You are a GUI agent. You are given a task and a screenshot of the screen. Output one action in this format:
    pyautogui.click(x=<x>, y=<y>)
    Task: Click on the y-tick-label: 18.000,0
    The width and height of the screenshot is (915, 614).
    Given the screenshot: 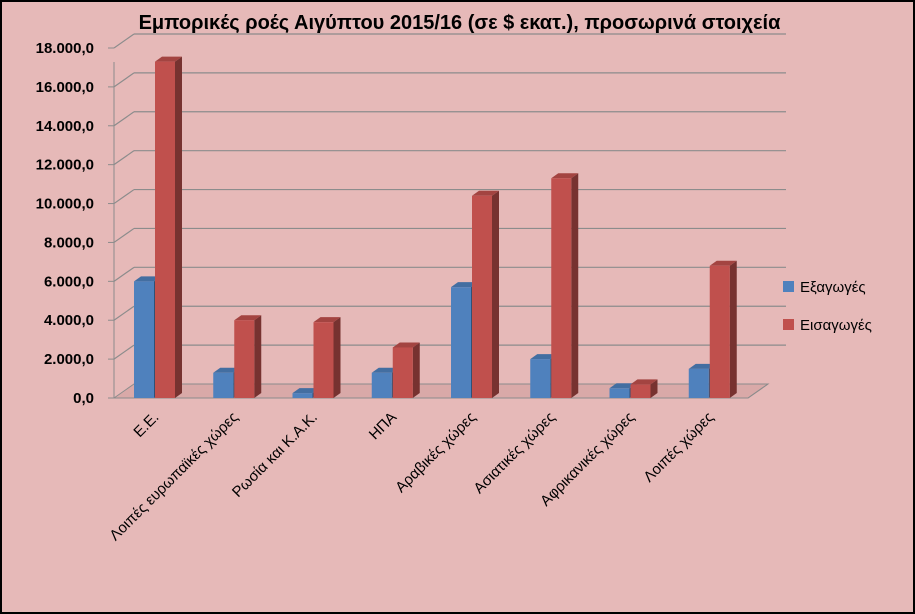 What is the action you would take?
    pyautogui.click(x=65, y=48)
    